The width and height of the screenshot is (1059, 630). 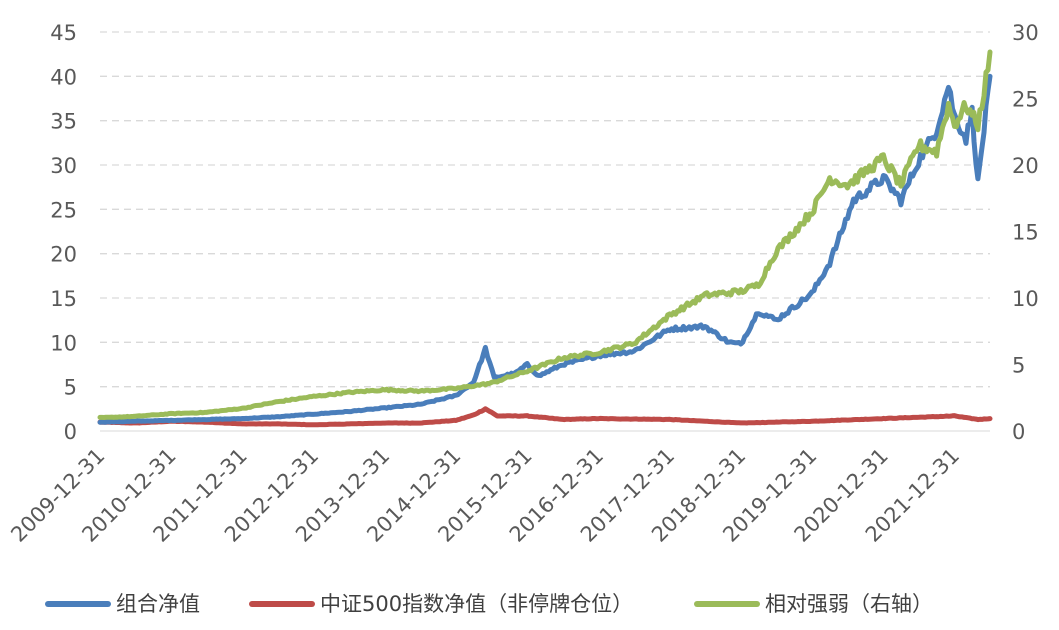 I want to click on y-left-tick-label: 20, so click(x=63, y=255).